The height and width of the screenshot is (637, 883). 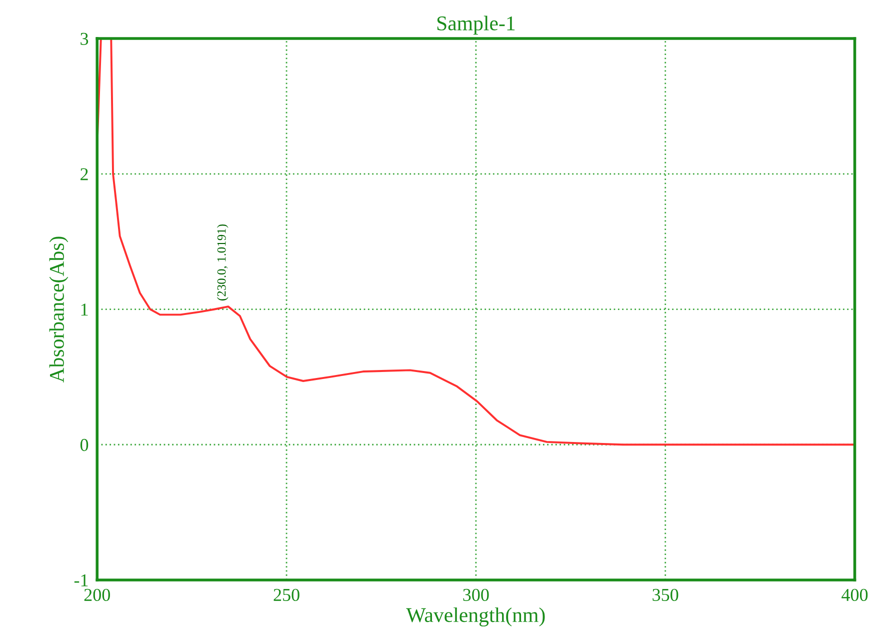 I want to click on x-tick-label: 400, so click(x=855, y=595).